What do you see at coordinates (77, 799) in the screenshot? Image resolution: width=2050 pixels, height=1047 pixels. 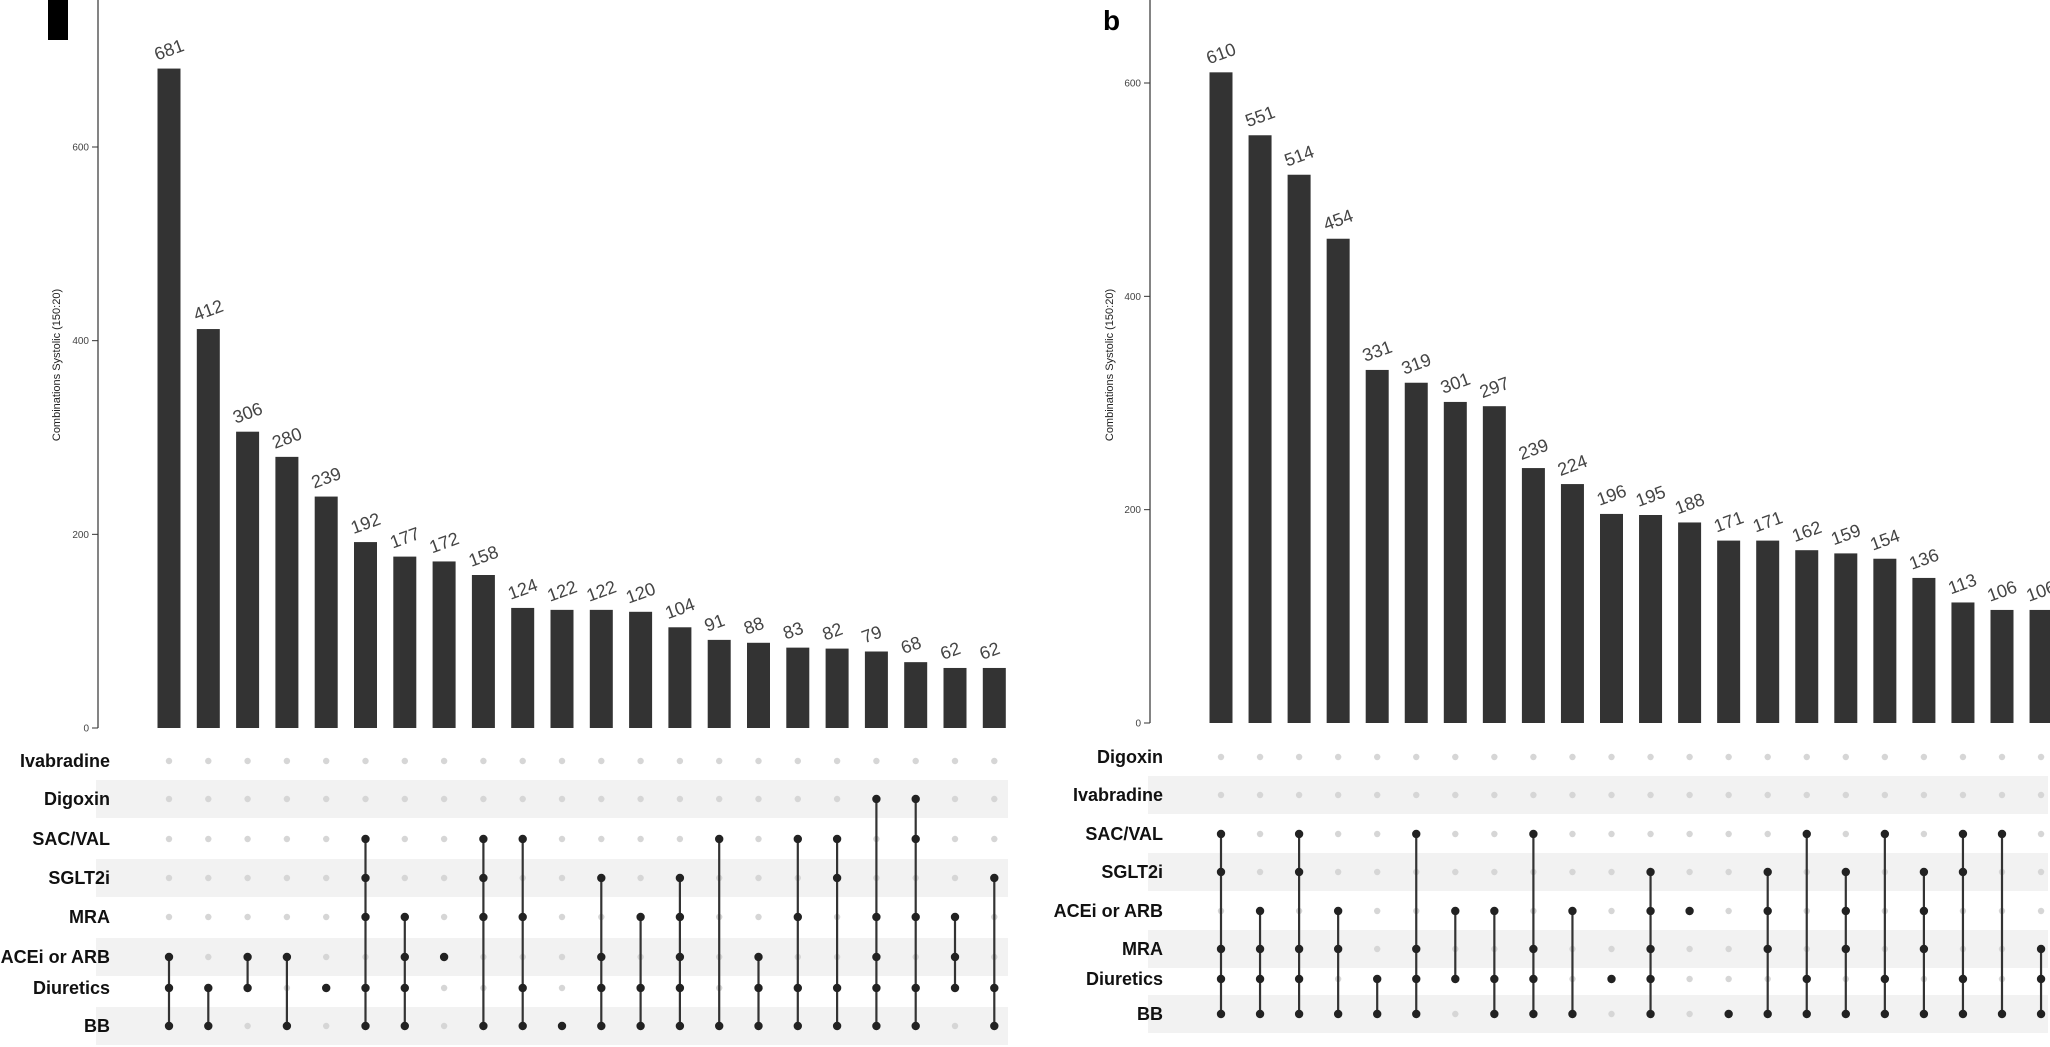 I see `set-label: Digoxin` at bounding box center [77, 799].